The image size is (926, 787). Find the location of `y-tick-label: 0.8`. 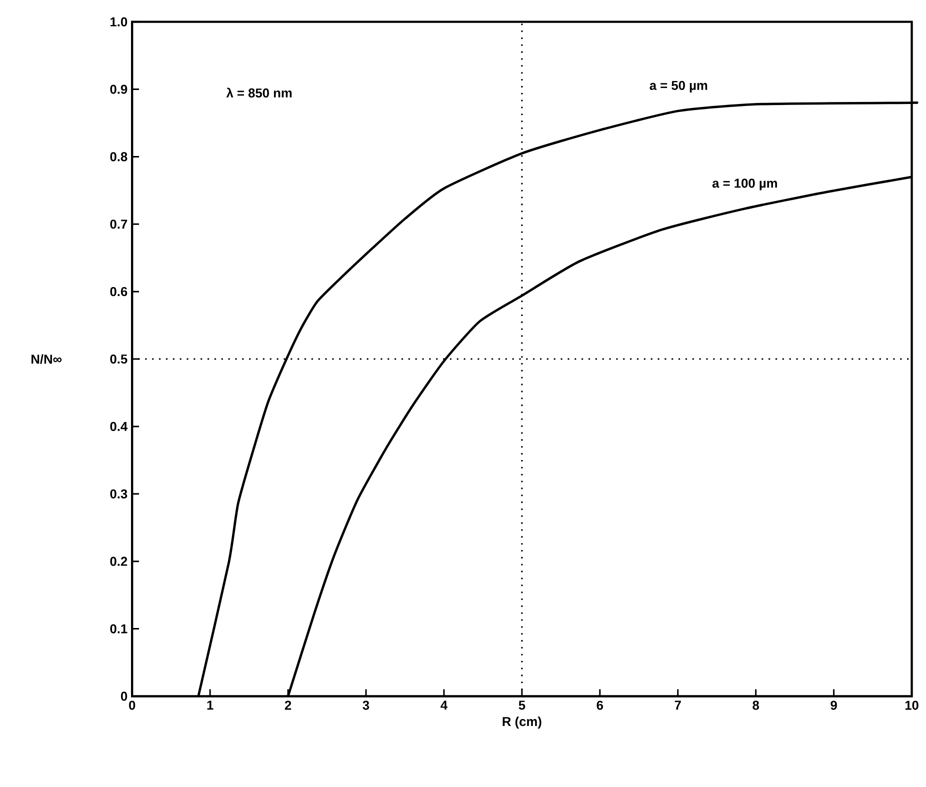

y-tick-label: 0.8 is located at coordinates (119, 157).